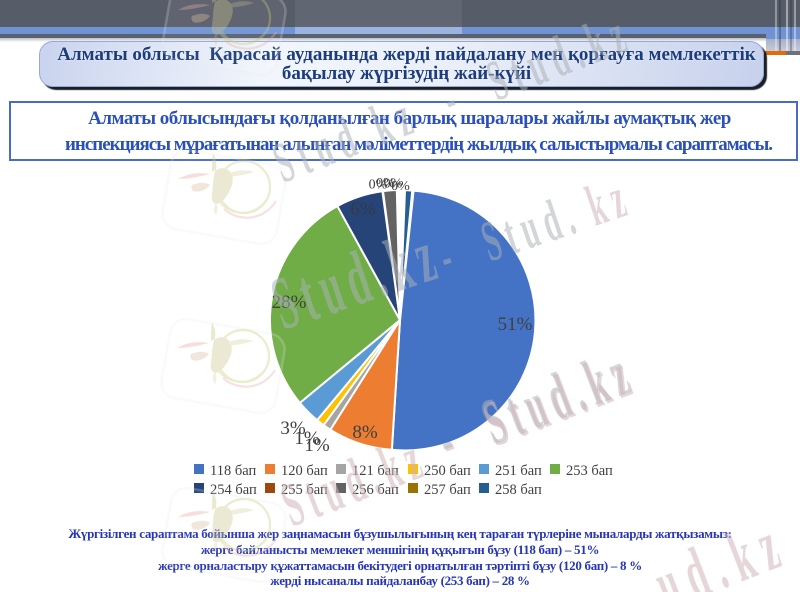  I want to click on svg-text: 6%, so click(363, 209).